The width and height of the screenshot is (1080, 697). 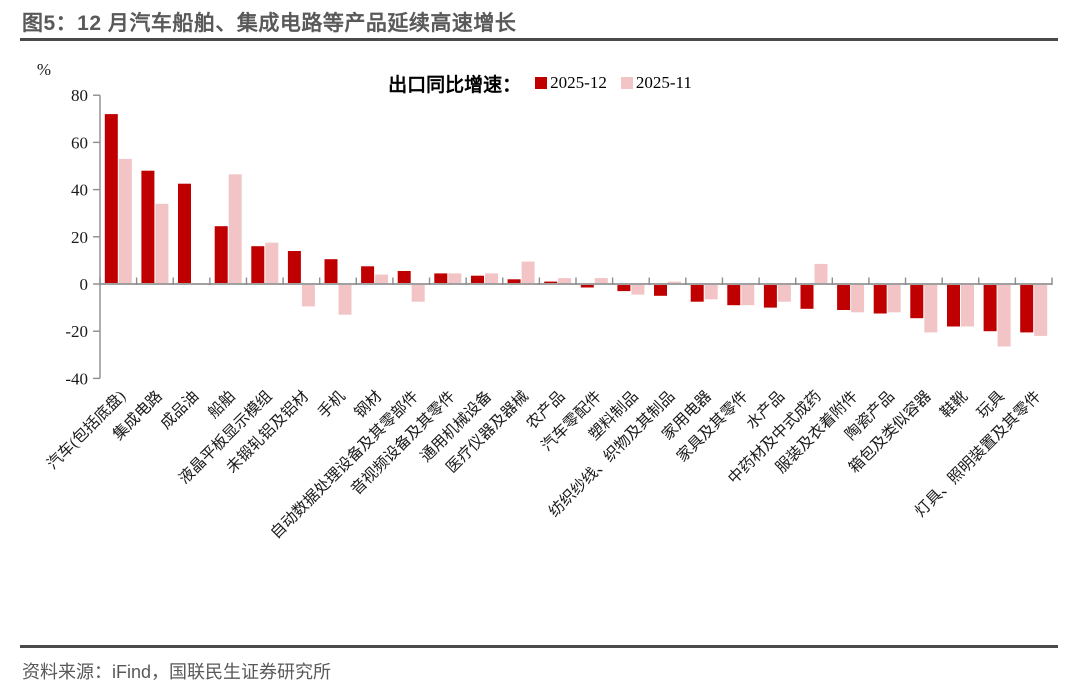 I want to click on y-tick-label: 80, so click(x=79, y=95).